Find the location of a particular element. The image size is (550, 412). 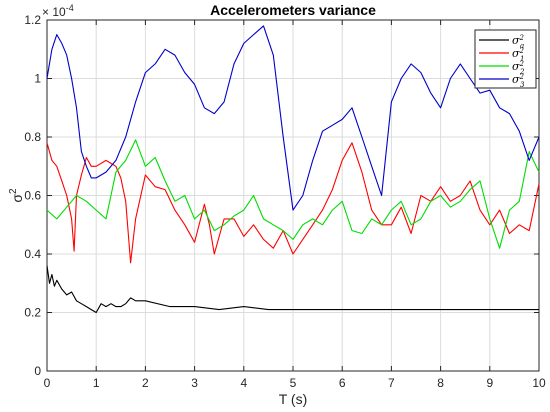

legend-label-0: σ2 a is located at coordinates (518, 42).